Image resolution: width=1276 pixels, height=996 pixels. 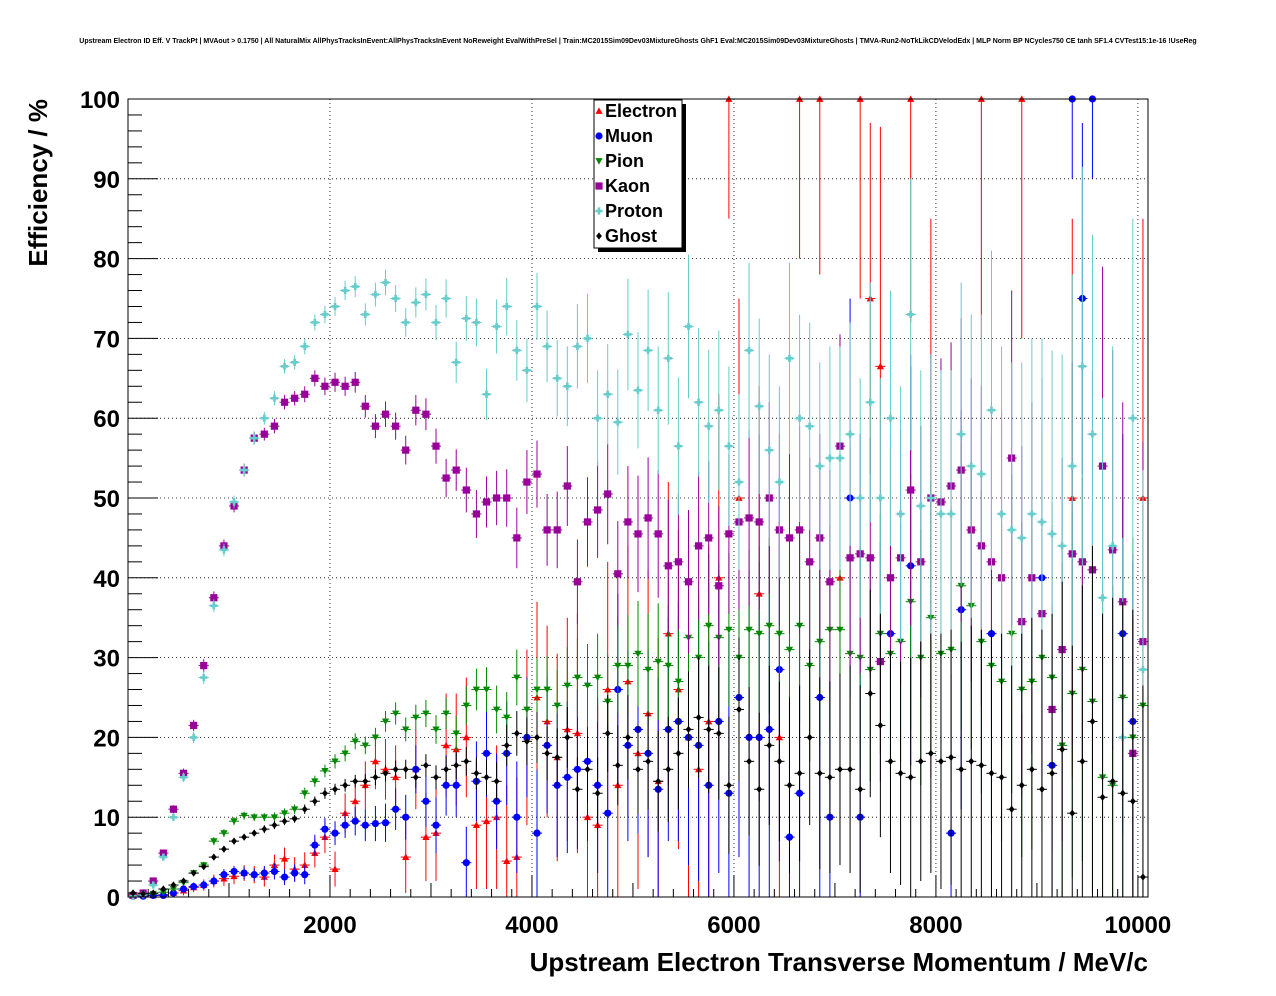 What do you see at coordinates (636, 173) in the screenshot?
I see `legend-items: Electron Muon Pion Kaon Proton Ghost` at bounding box center [636, 173].